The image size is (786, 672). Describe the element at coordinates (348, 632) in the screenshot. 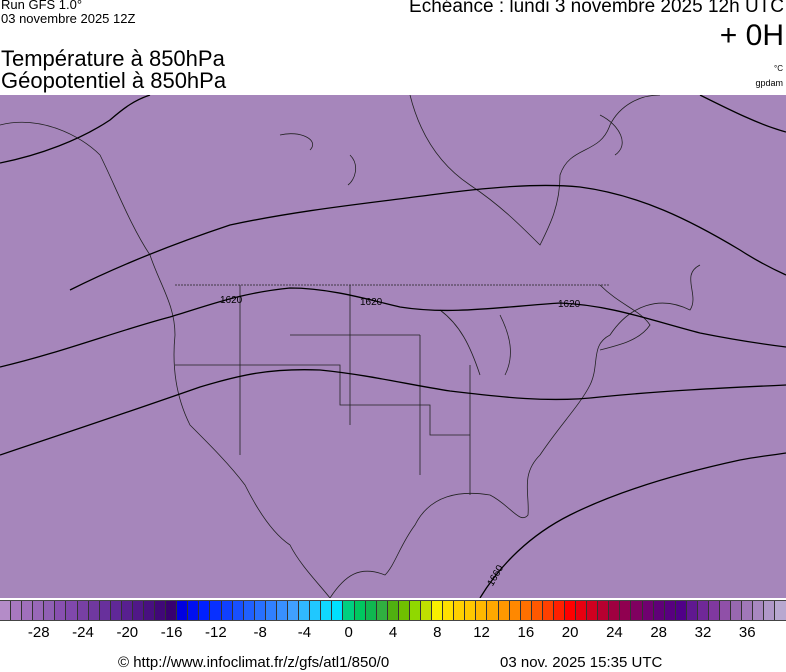

I see `colorbar-tick-label: 0` at that location.